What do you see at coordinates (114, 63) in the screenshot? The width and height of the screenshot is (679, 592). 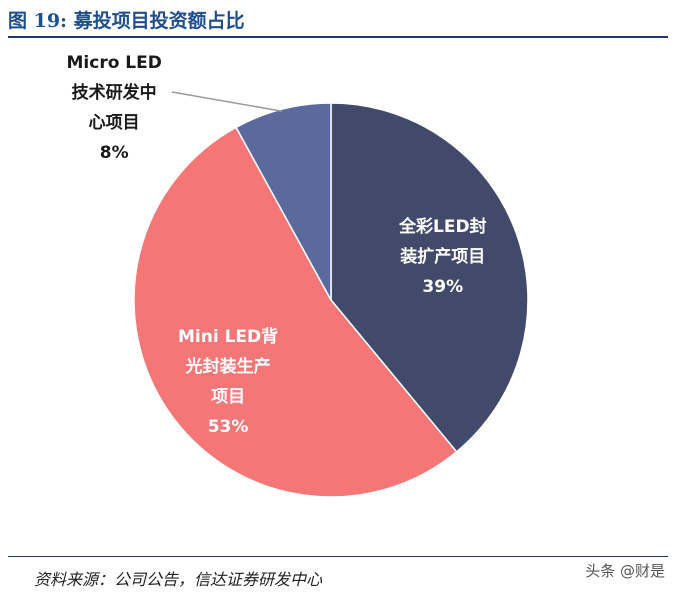 I see `slice-label-line: Micro LED` at bounding box center [114, 63].